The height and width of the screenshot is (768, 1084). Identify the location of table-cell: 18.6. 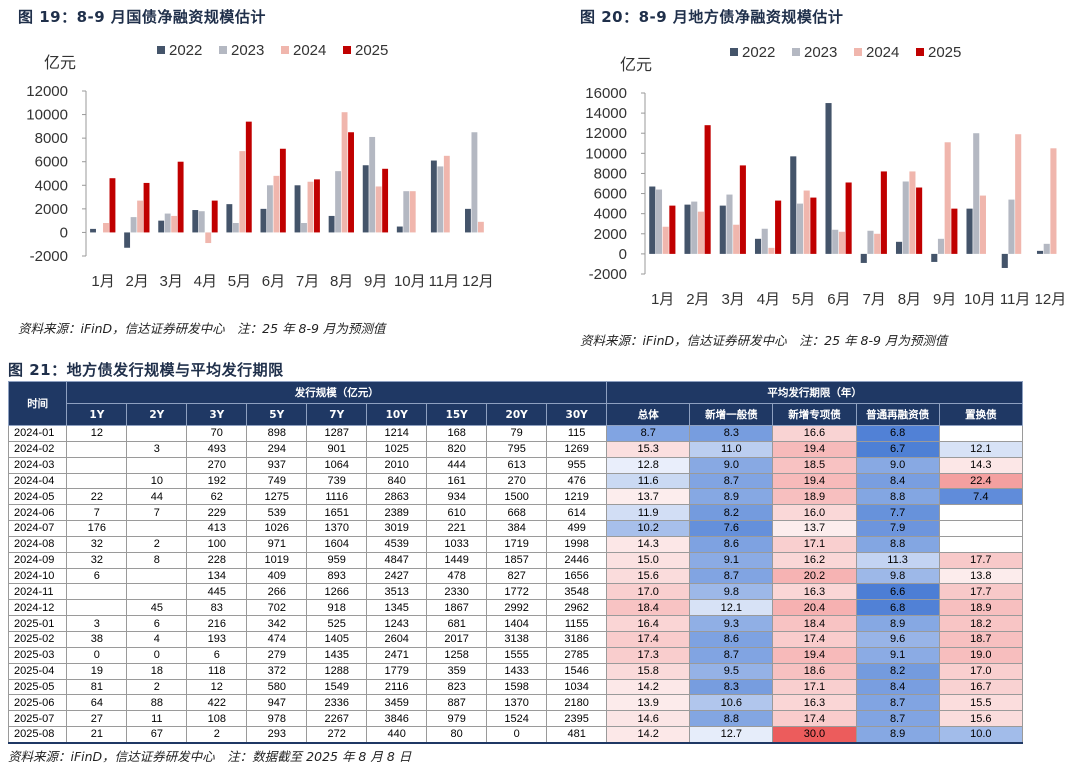
(814, 671).